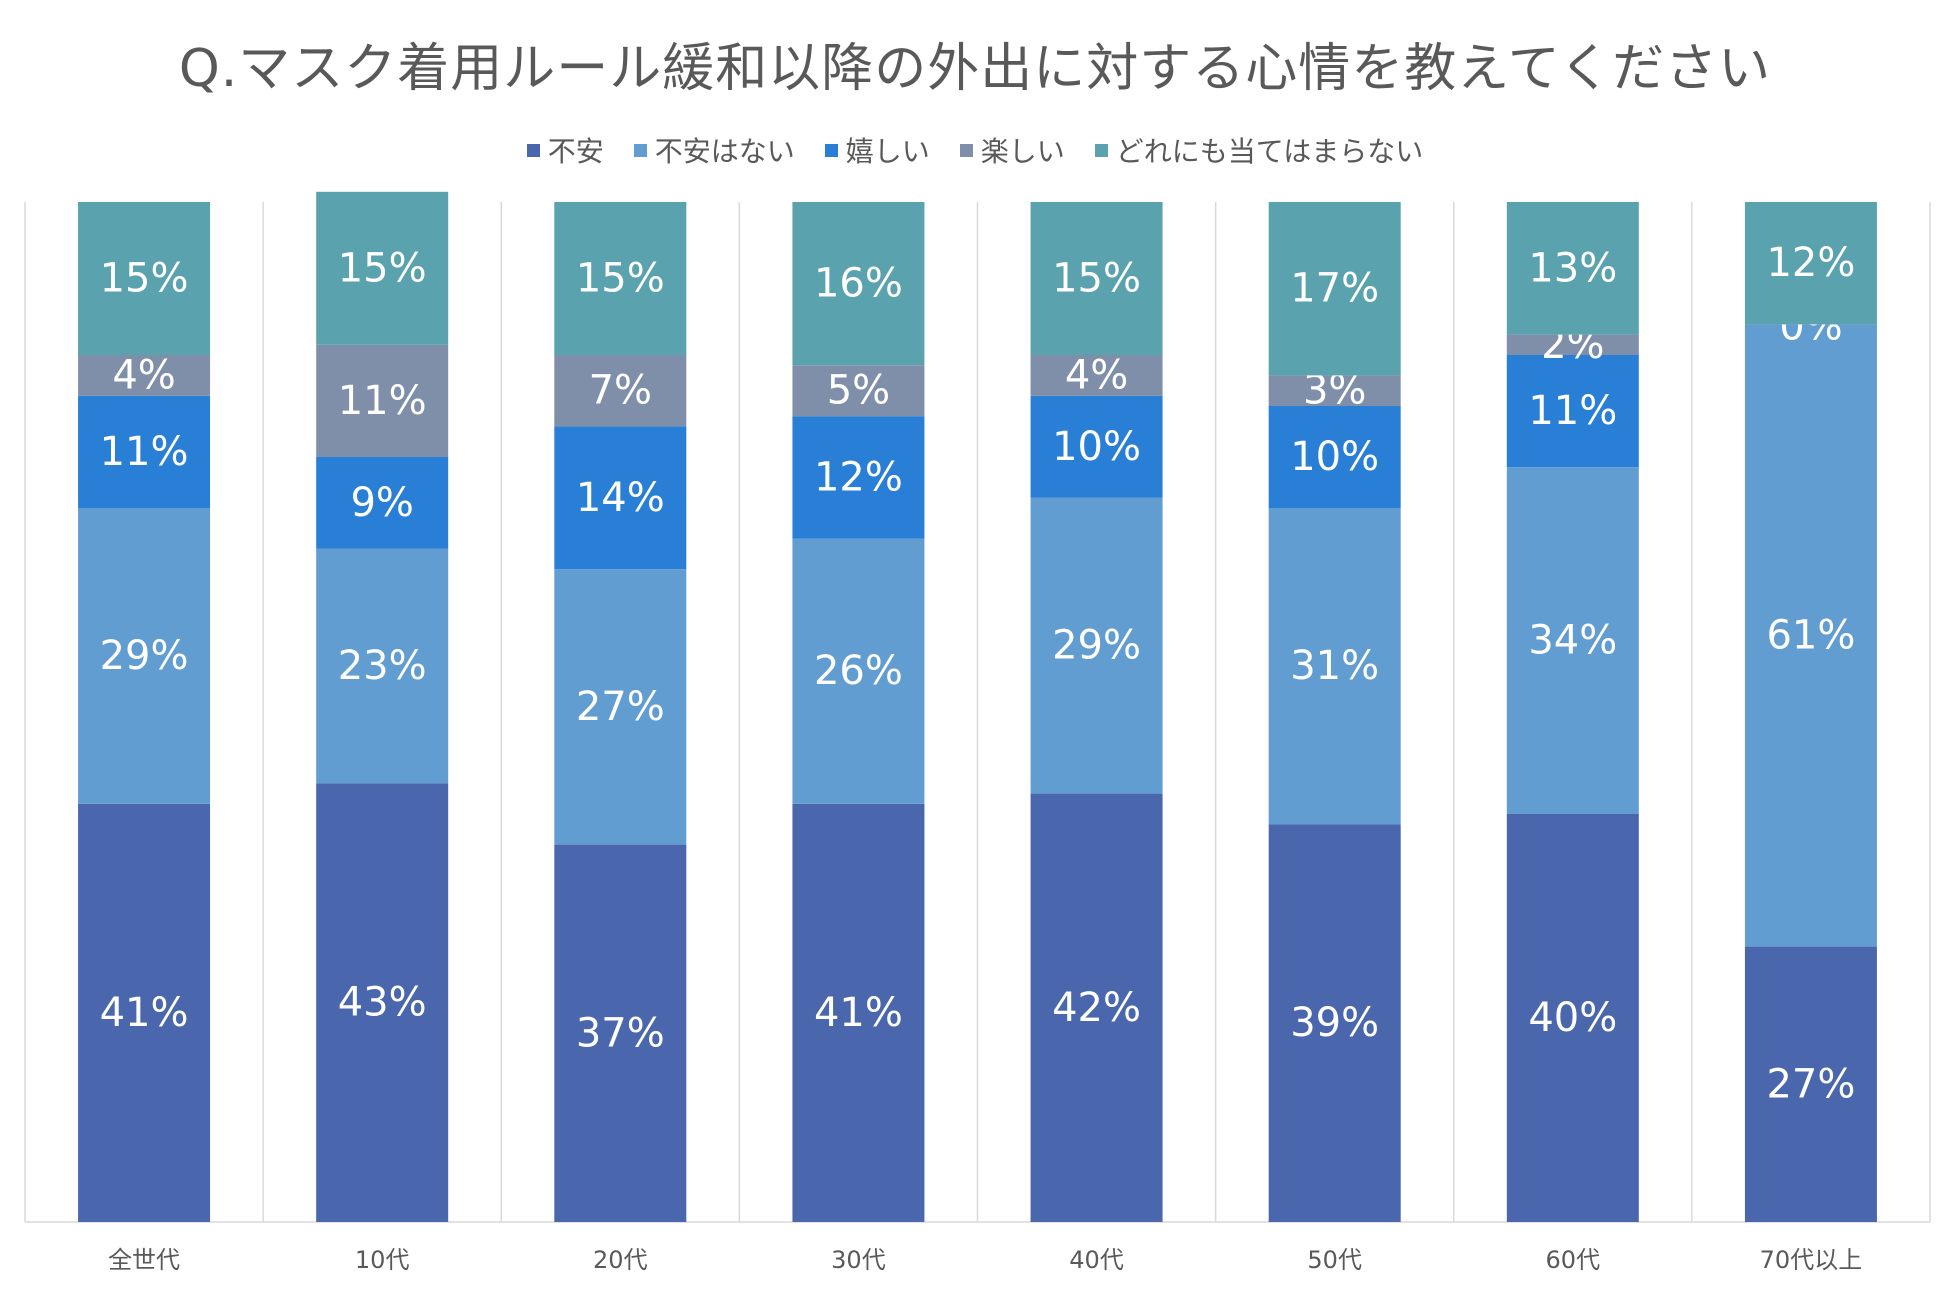  I want to click on category-label: 全世代, so click(144, 1260).